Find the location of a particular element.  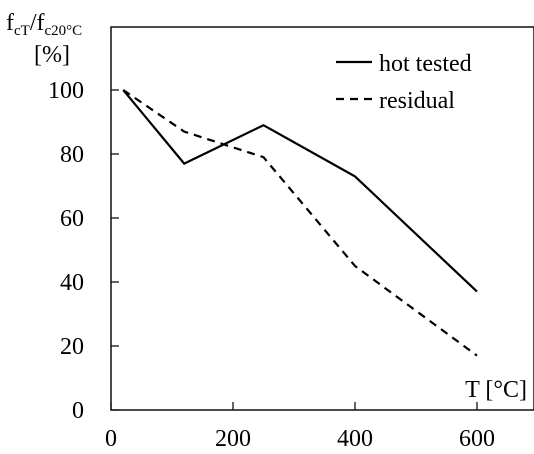

legend: hot tested residual is located at coordinates (404, 82).